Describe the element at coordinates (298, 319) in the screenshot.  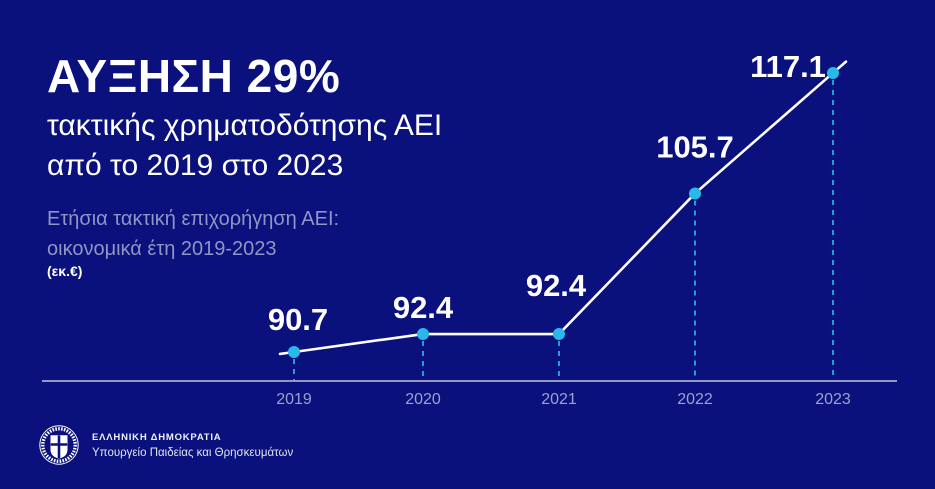
I see `value-label-2019: 90.7` at that location.